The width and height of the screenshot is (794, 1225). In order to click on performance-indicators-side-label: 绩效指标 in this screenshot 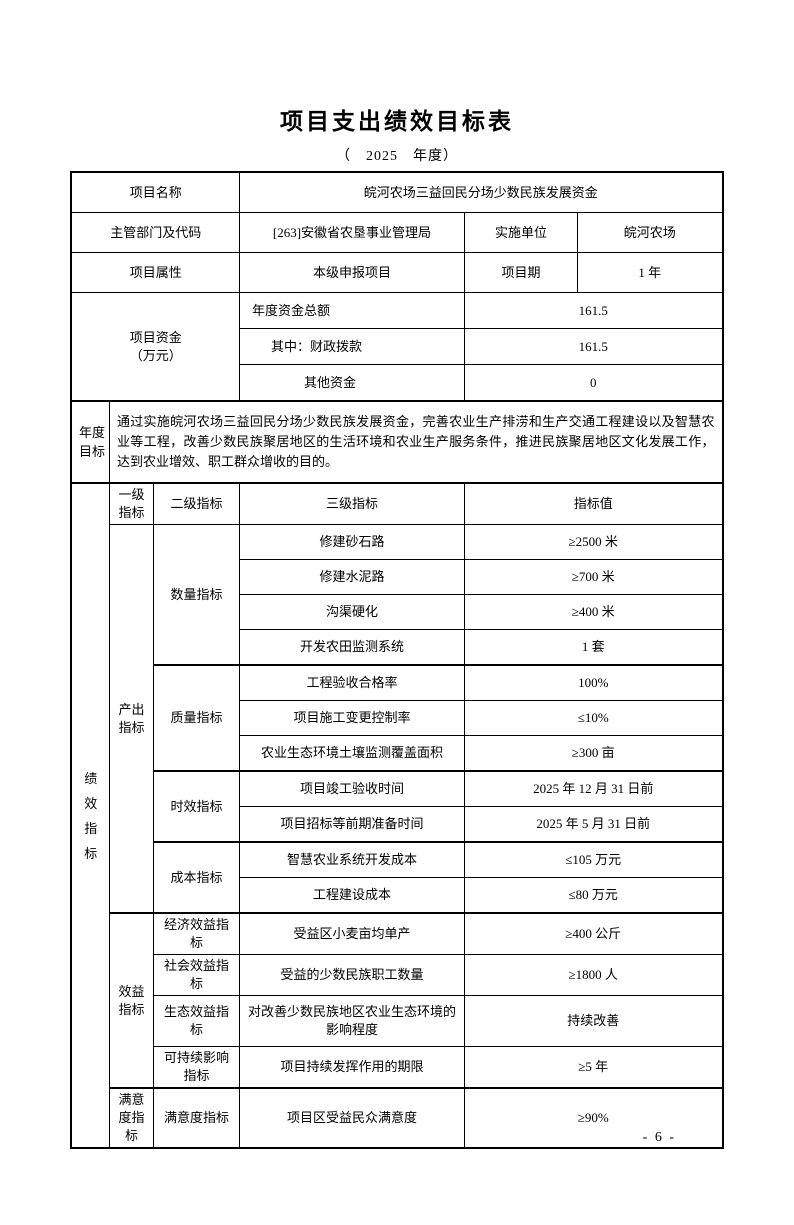, I will do `click(90, 815)`.